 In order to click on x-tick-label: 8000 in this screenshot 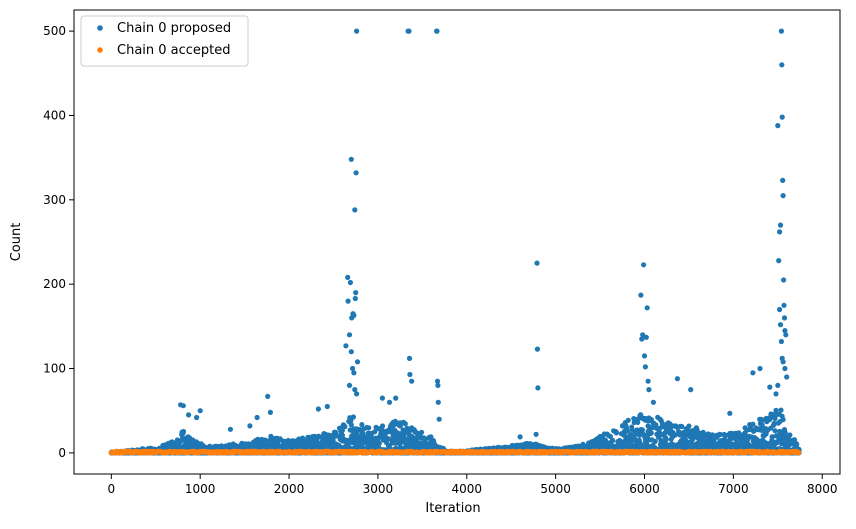, I will do `click(822, 489)`.